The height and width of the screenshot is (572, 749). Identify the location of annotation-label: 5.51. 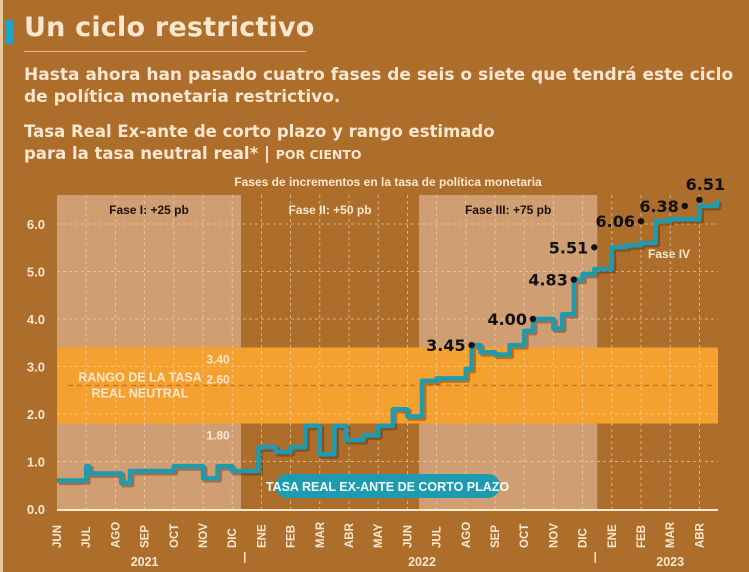
(568, 247).